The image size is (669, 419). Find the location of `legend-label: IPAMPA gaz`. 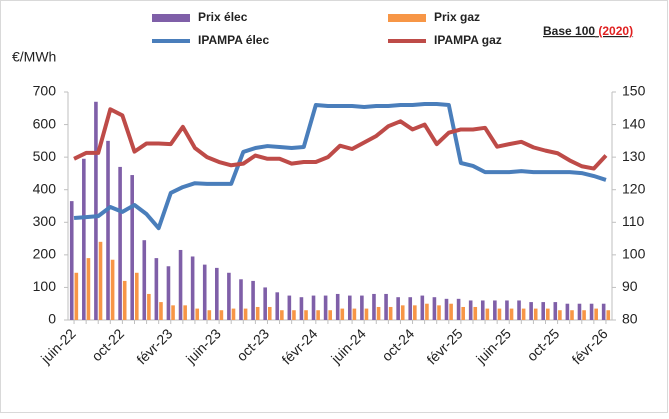

legend-label: IPAMPA gaz is located at coordinates (468, 40).